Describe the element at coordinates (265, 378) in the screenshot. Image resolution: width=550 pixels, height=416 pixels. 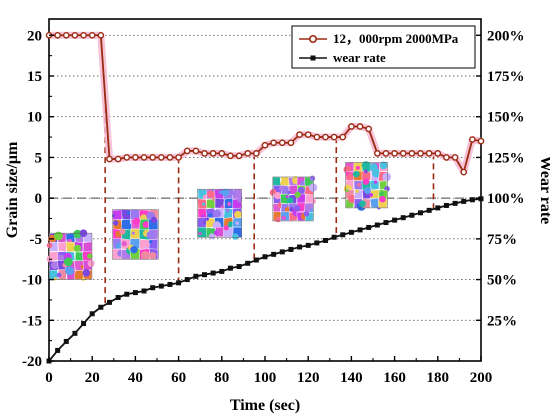
I see `x-tick-label: 100` at that location.